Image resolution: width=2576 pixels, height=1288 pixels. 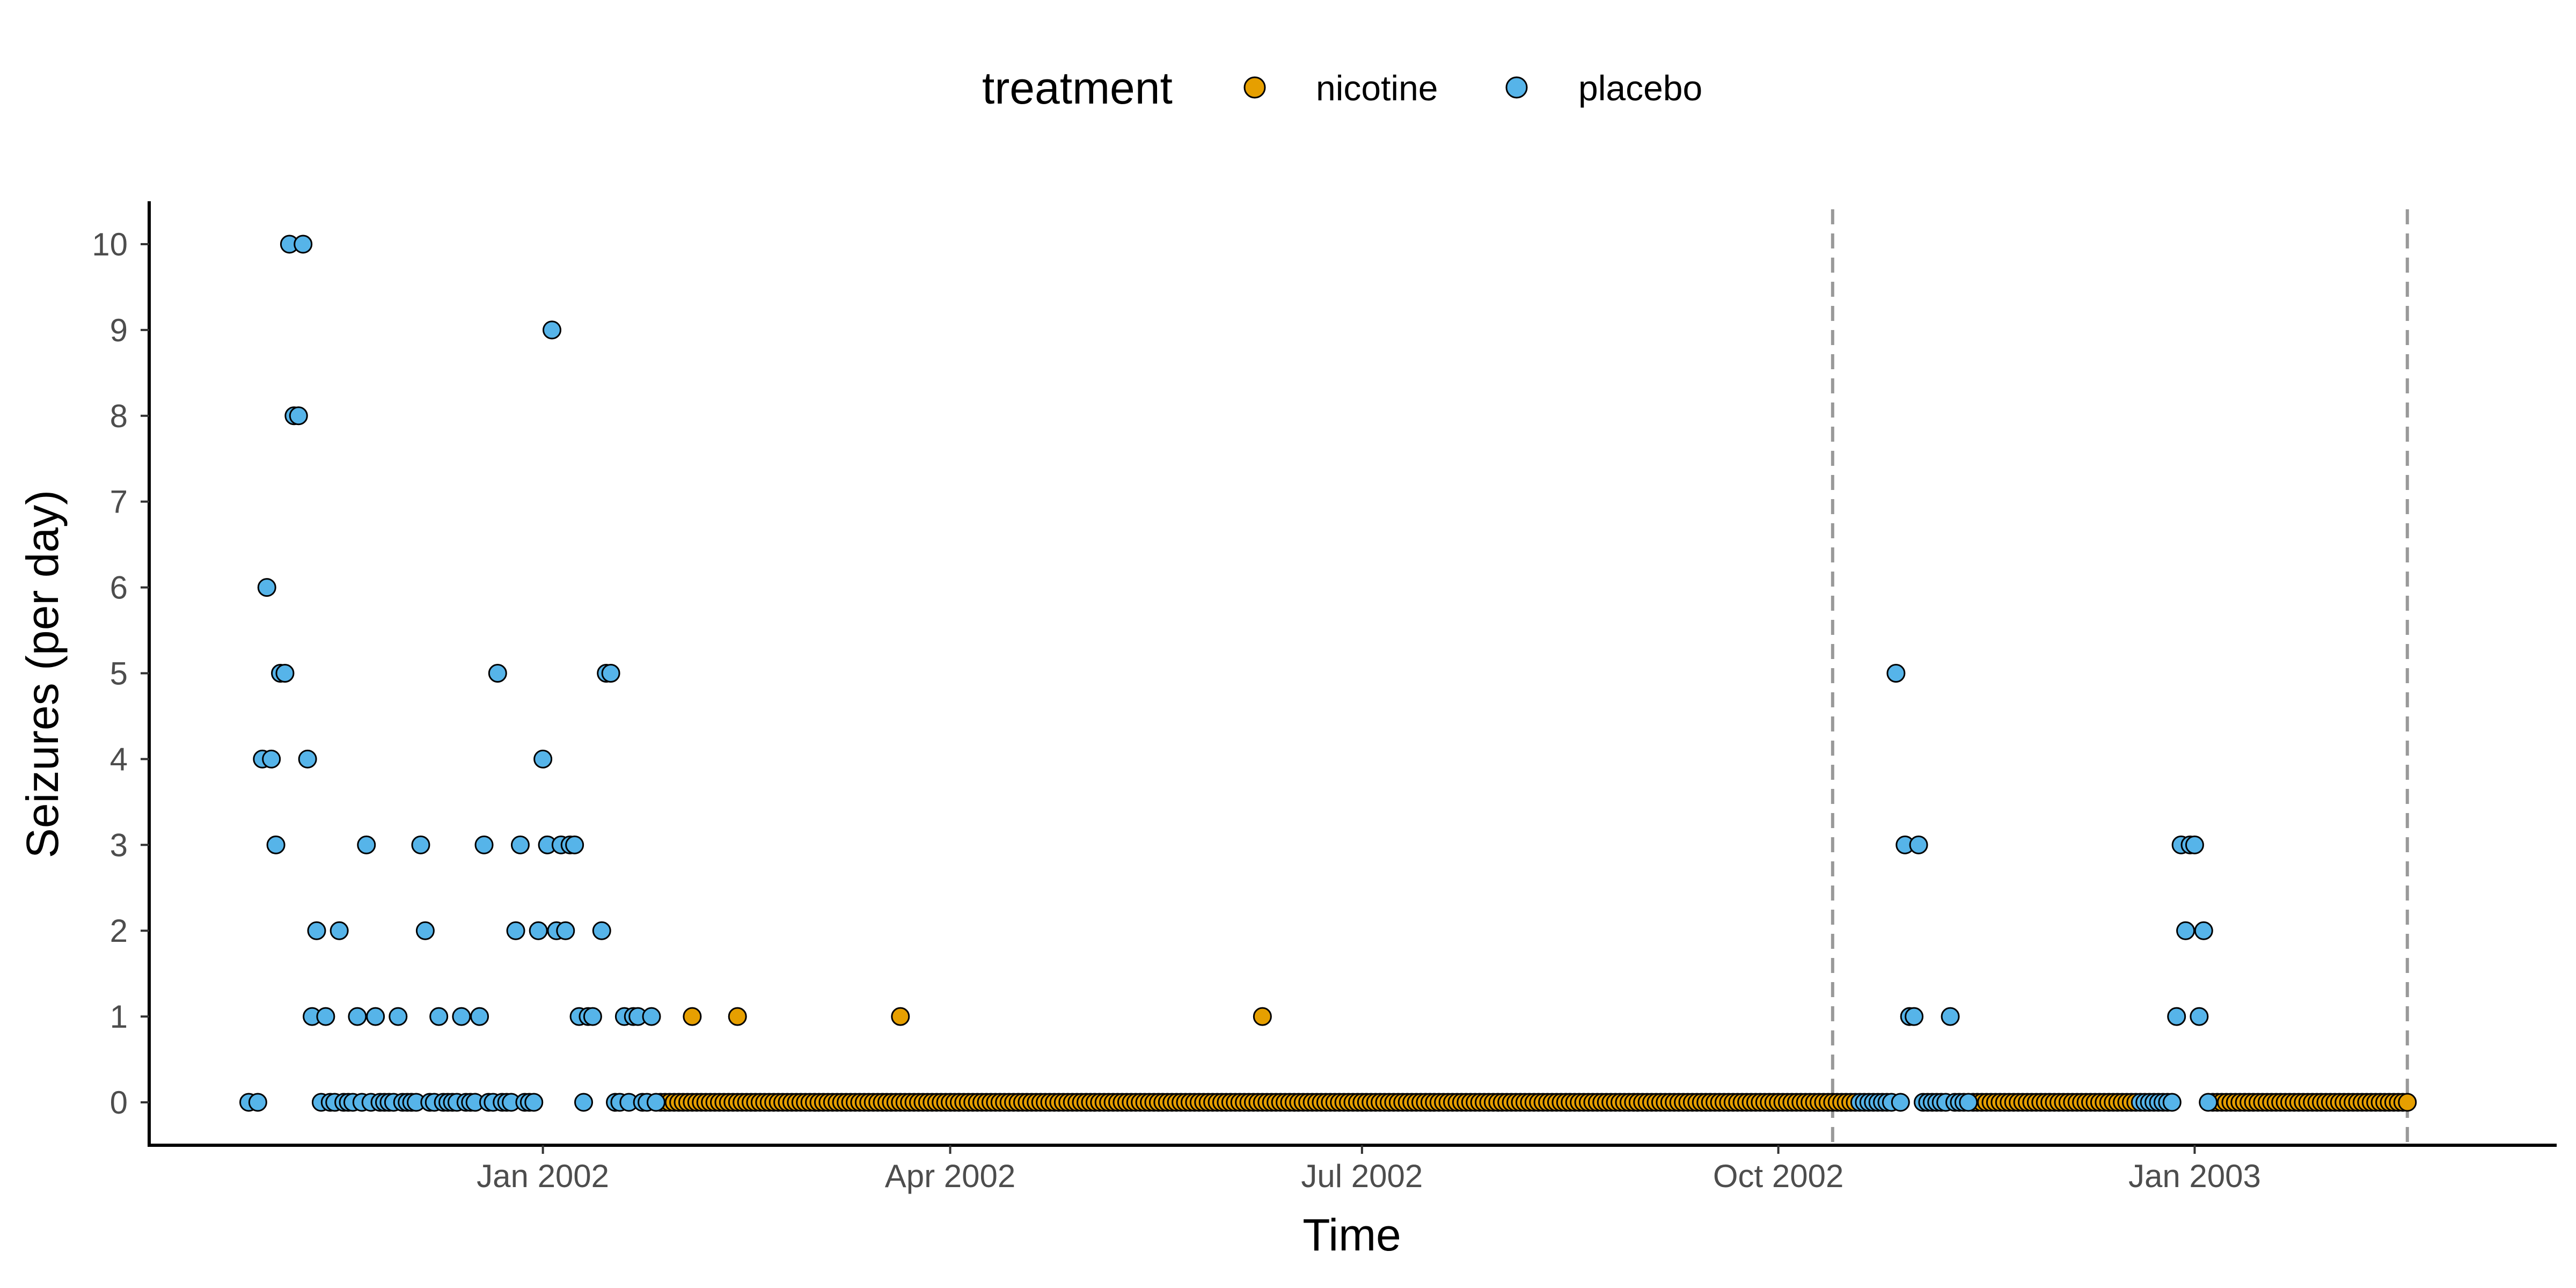 I want to click on legend-label-placebo: placebo, so click(x=1640, y=88).